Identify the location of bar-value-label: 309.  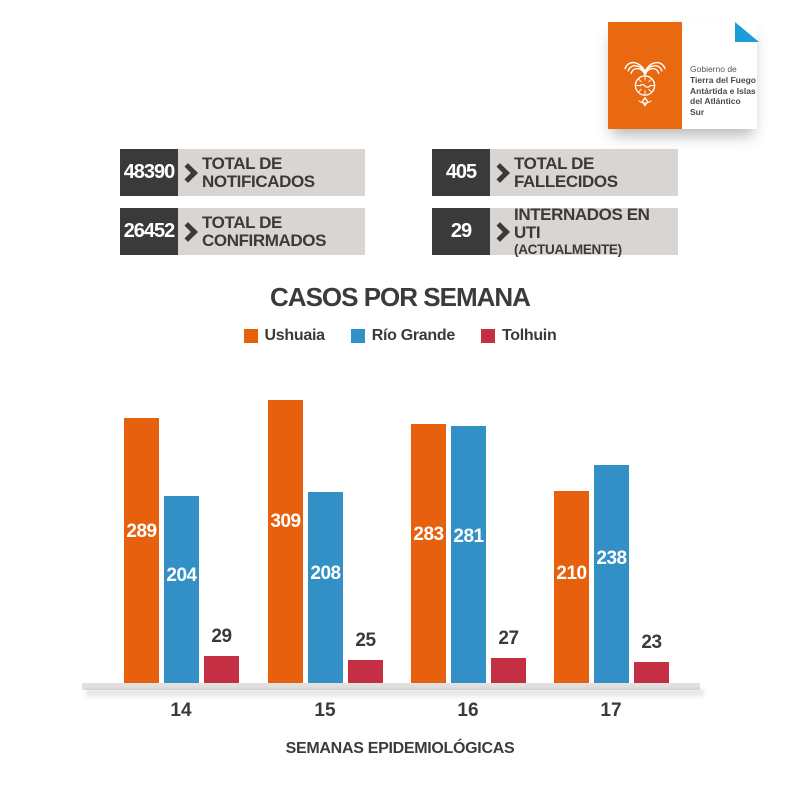
(285, 521).